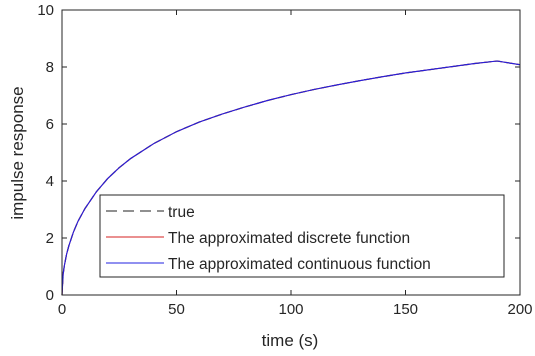 This screenshot has width=535, height=356. Describe the element at coordinates (405, 309) in the screenshot. I see `x-tick-label: 150` at that location.